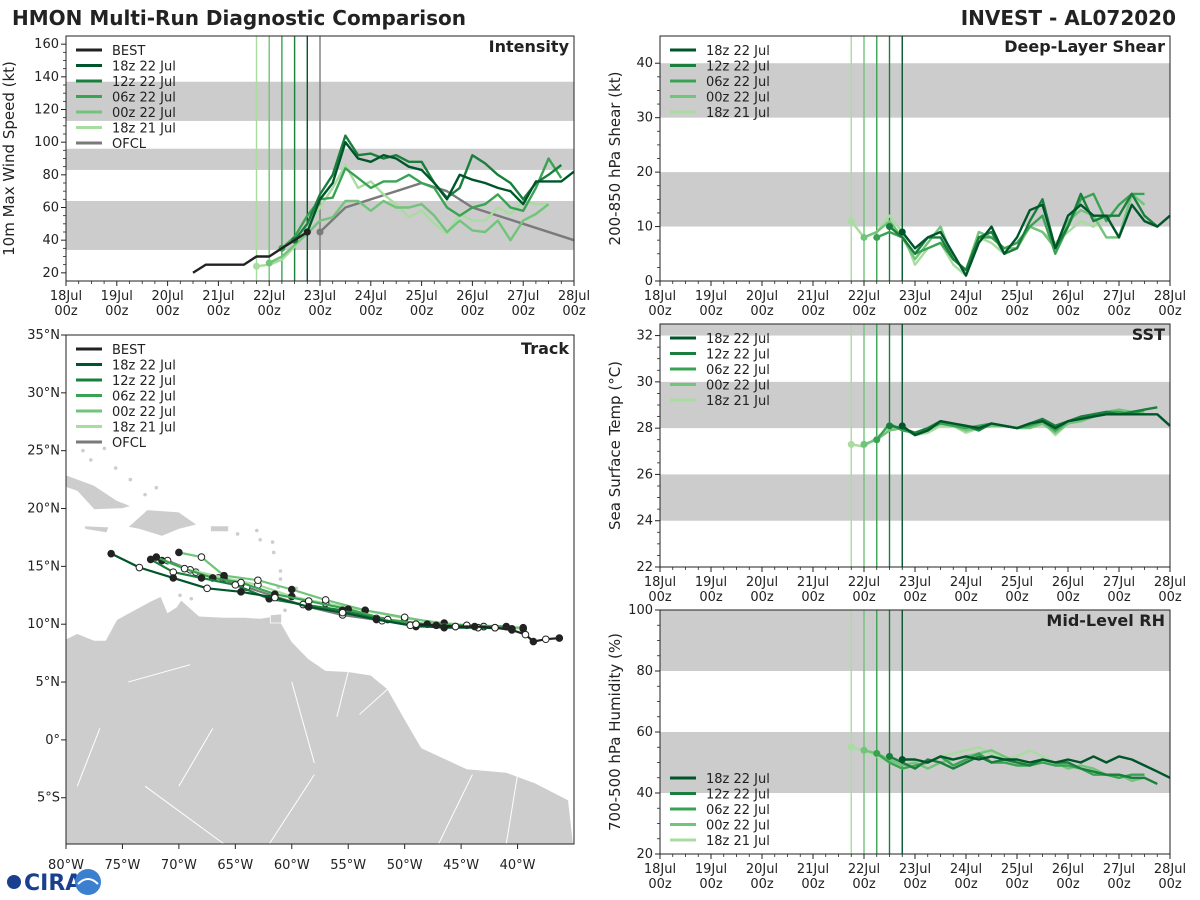 The height and width of the screenshot is (900, 1200). I want to click on y-axis-label: Sea Surface Temp (°C), so click(615, 445).